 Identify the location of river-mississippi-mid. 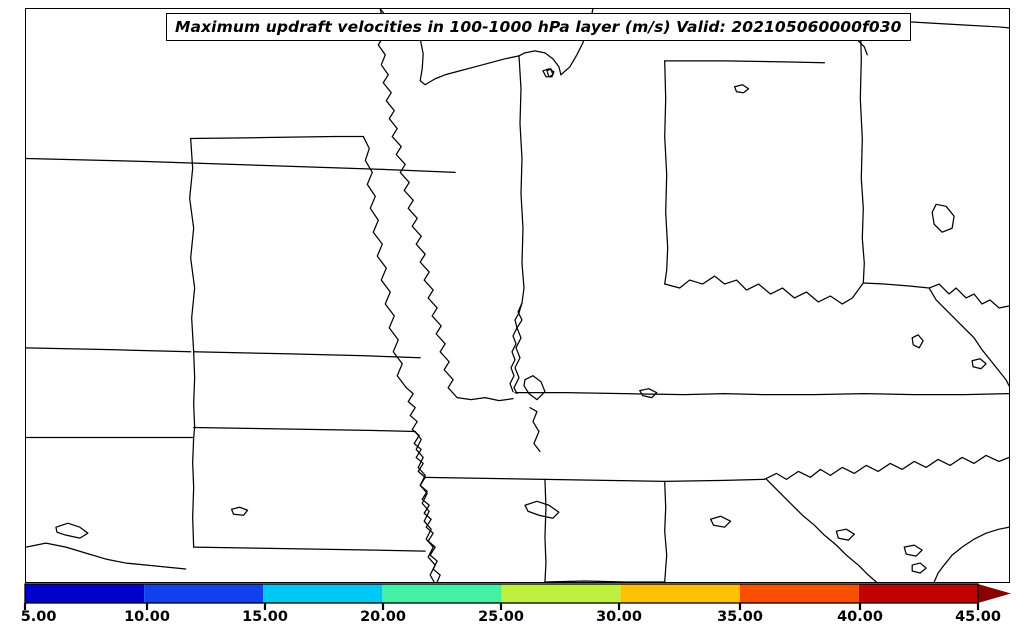
(423, 485).